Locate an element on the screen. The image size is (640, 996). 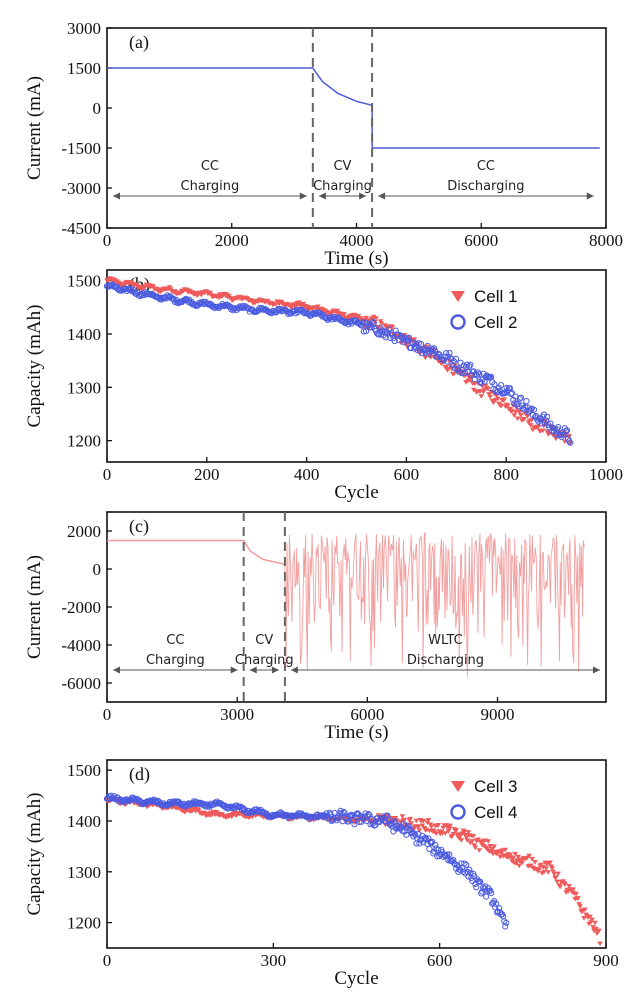
panel-1-phase-label-line1: CC is located at coordinates (210, 166).